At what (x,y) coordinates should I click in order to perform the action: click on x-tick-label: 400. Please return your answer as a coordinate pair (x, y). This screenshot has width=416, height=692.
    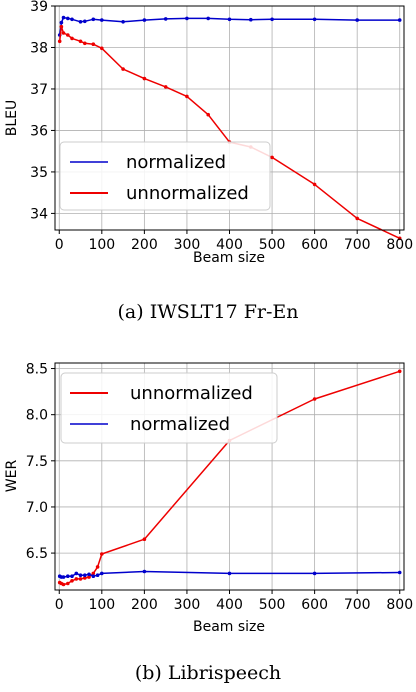
    Looking at the image, I should click on (229, 245).